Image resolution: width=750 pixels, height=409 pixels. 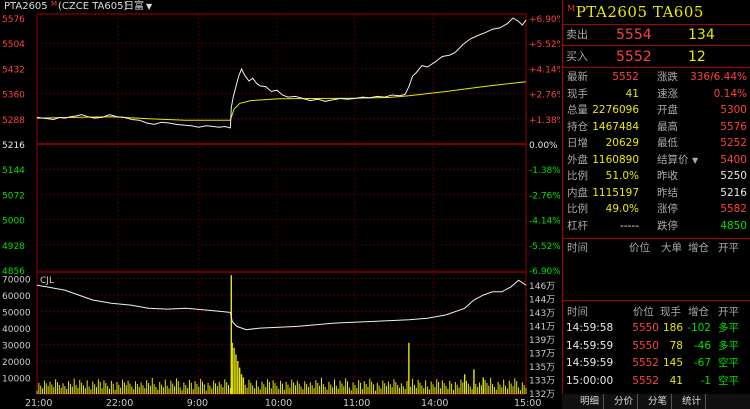 What do you see at coordinates (692, 401) in the screenshot?
I see `tab-stats: 统计` at bounding box center [692, 401].